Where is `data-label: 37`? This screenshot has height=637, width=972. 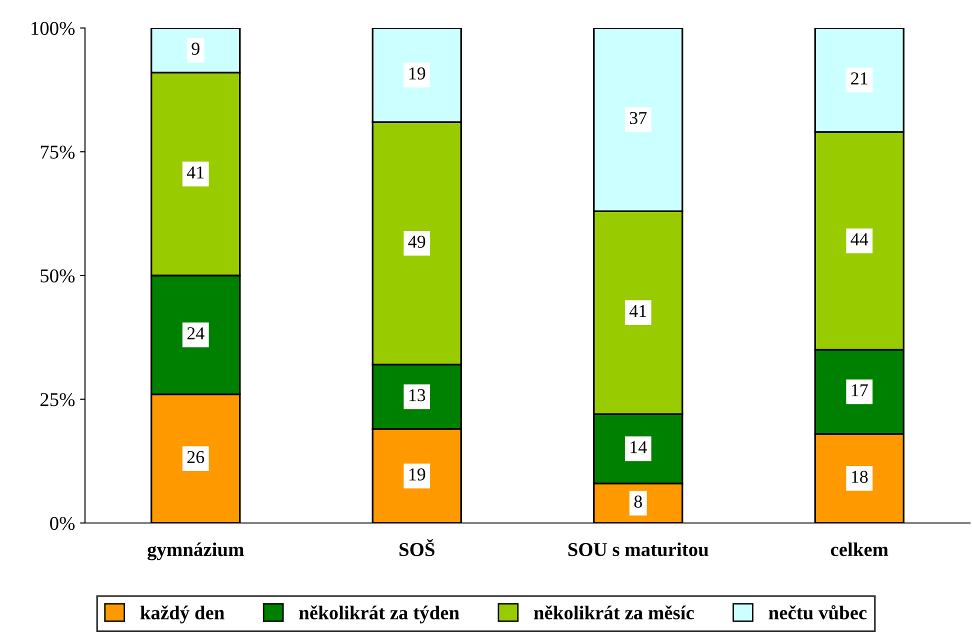 data-label: 37 is located at coordinates (638, 118).